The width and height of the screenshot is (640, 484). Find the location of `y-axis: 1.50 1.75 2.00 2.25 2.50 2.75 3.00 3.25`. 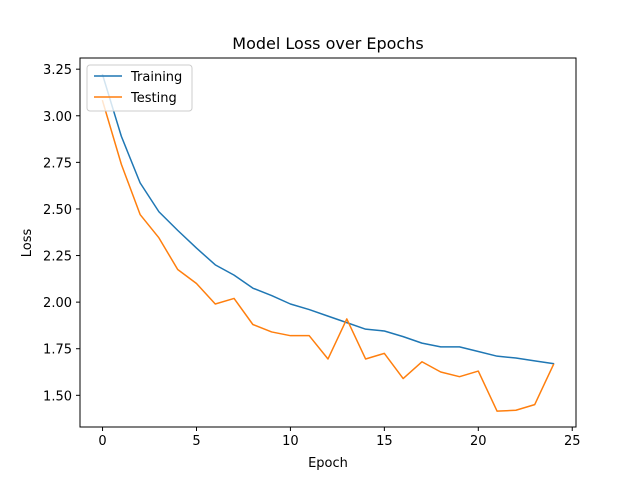

y-axis: 1.50 1.75 2.00 2.25 2.50 2.75 3.00 3.25 is located at coordinates (61, 233).